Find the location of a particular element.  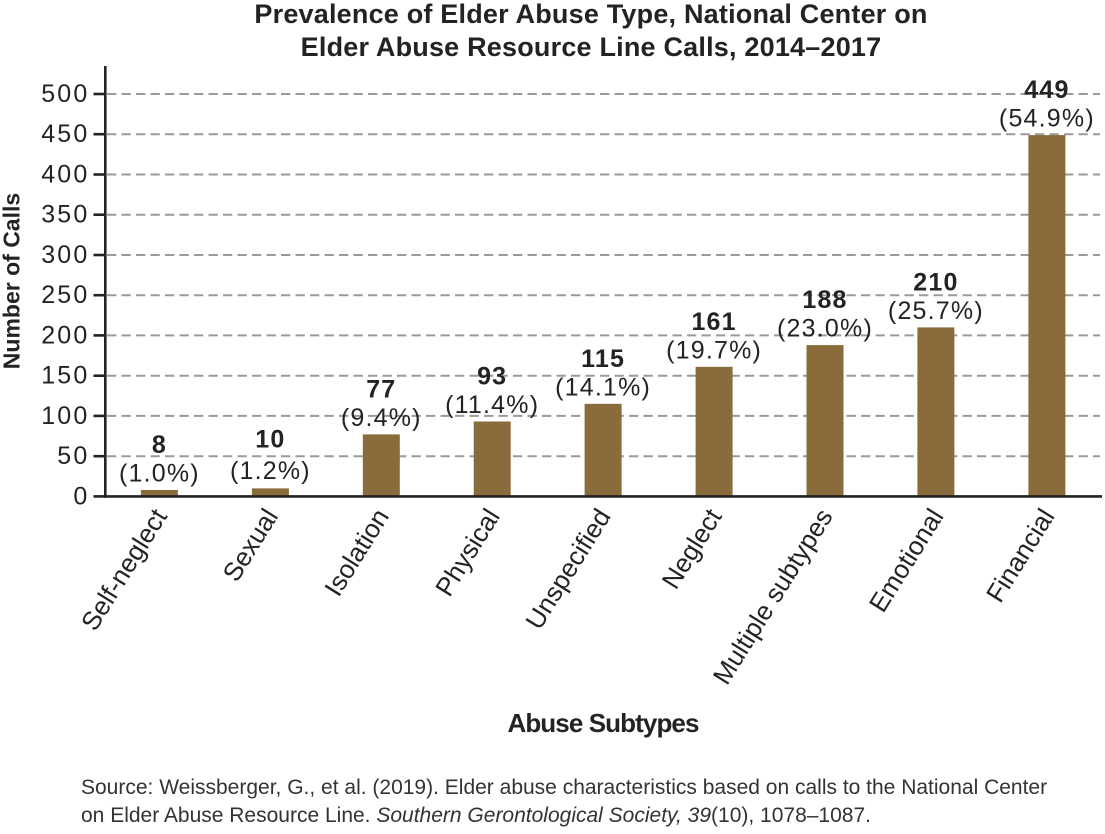

svg-text: 350 is located at coordinates (65, 215).